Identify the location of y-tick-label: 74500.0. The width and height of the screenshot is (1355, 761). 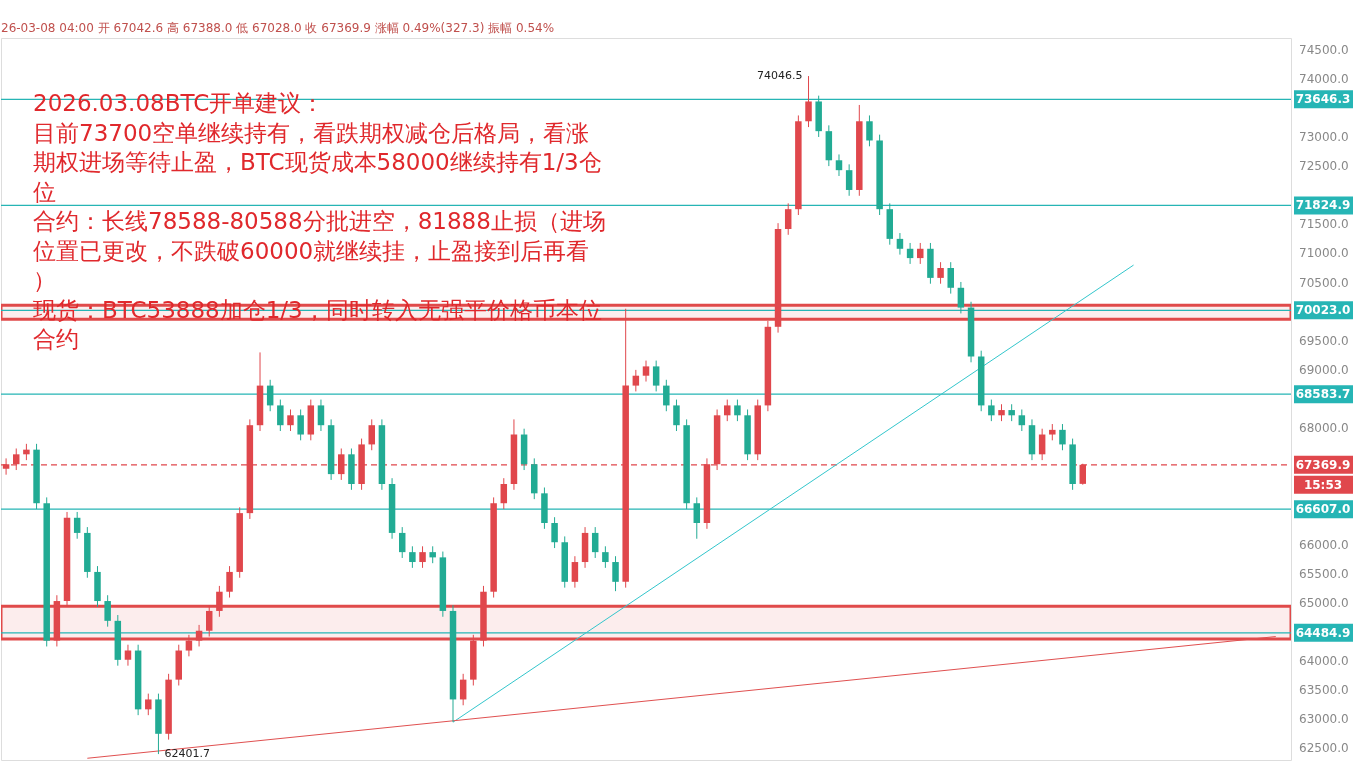
(1324, 49).